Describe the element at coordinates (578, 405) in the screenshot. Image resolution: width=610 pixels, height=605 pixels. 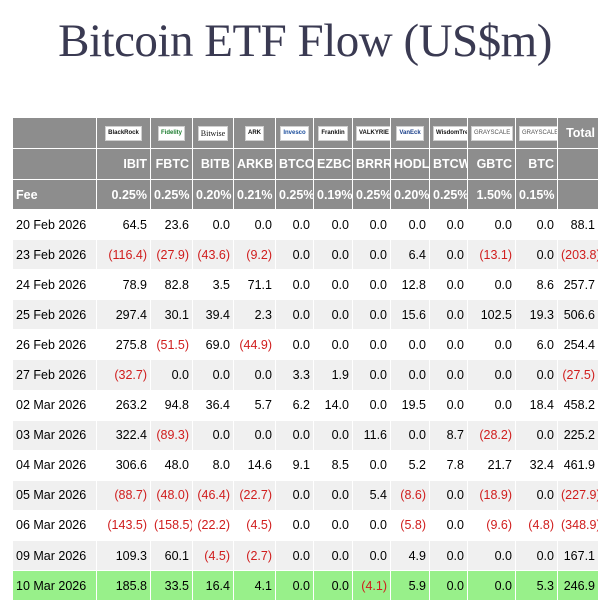
I see `cell-total: 458.2` at that location.